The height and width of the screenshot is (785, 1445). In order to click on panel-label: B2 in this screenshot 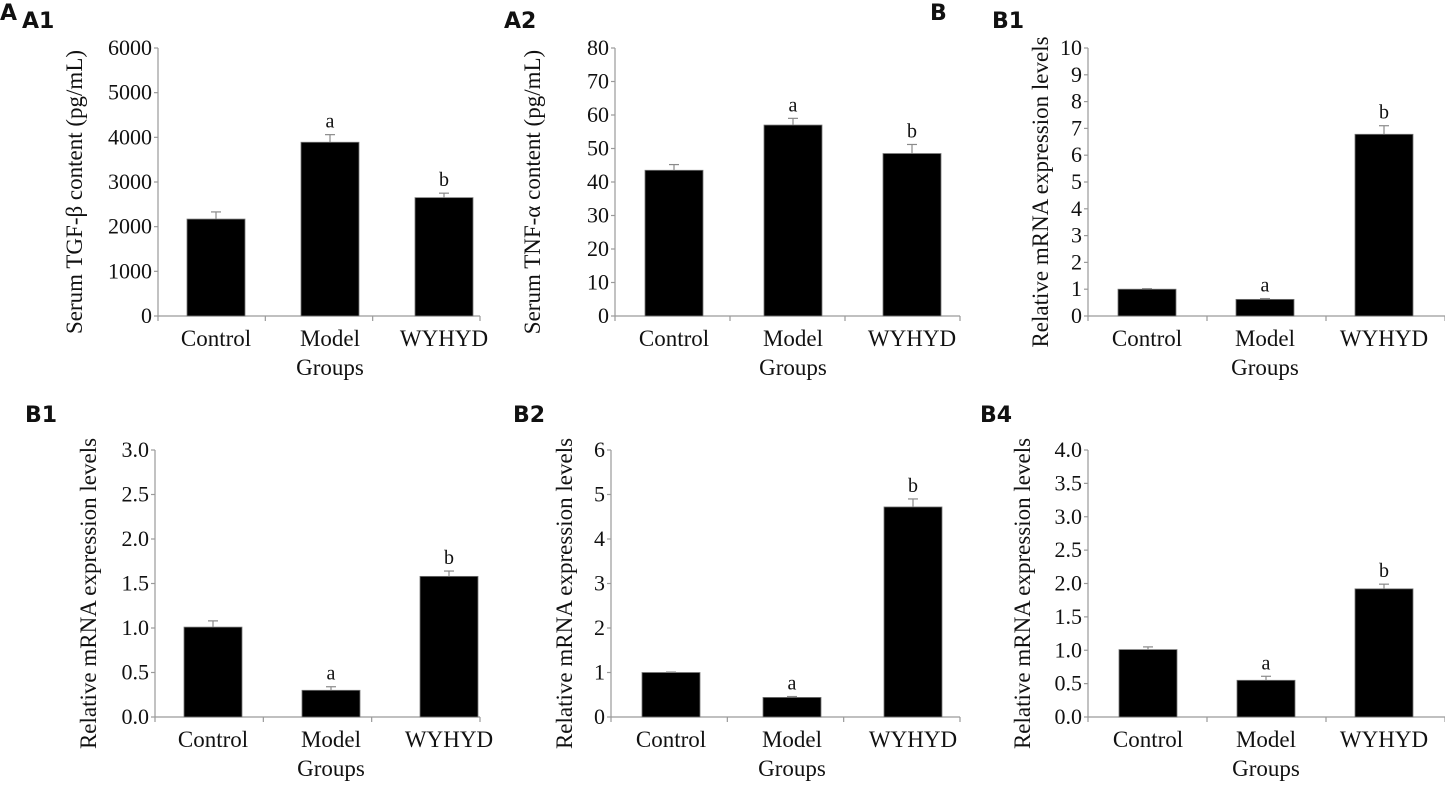, I will do `click(529, 415)`.